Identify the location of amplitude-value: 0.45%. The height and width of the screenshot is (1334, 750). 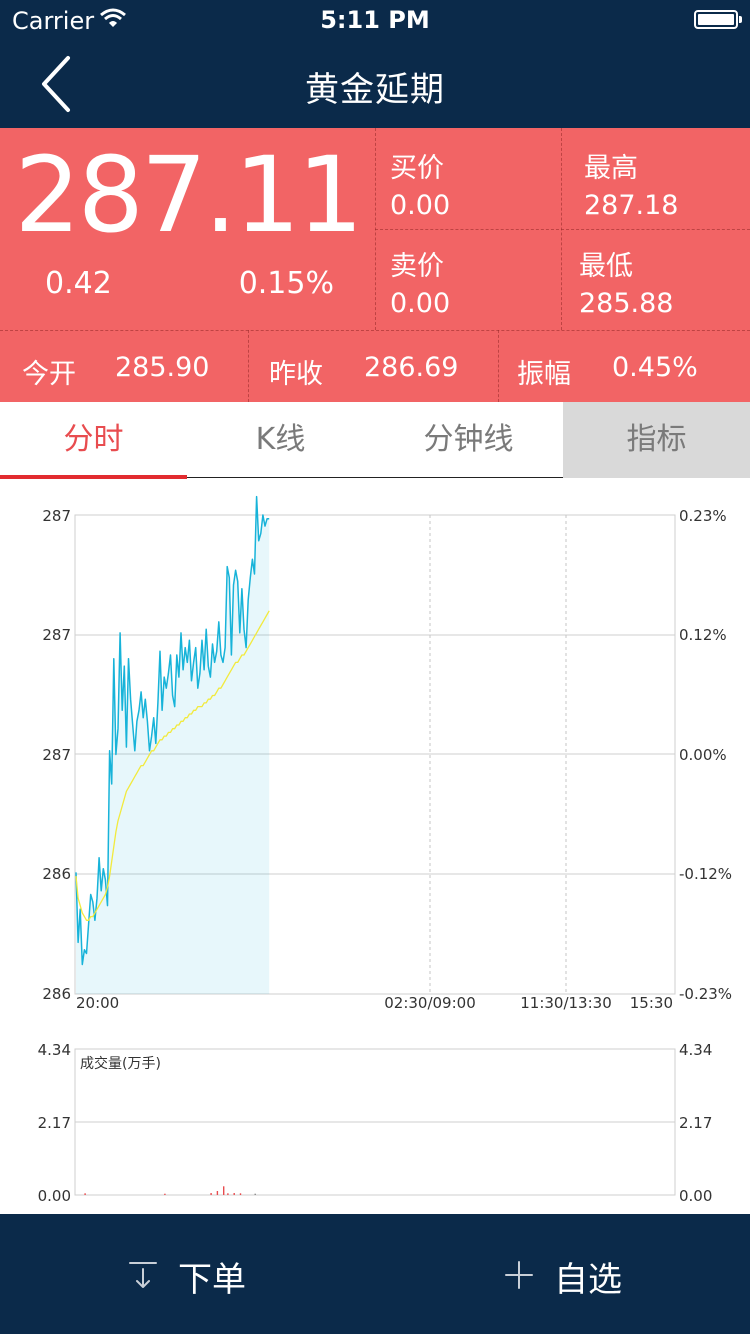
(655, 367).